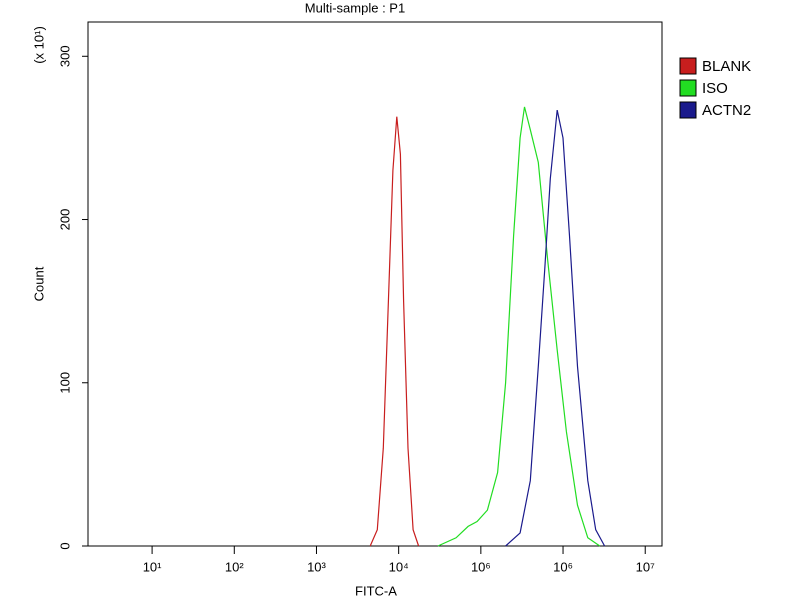 This screenshot has height=600, width=800. I want to click on legend-label: BLANK, so click(726, 66).